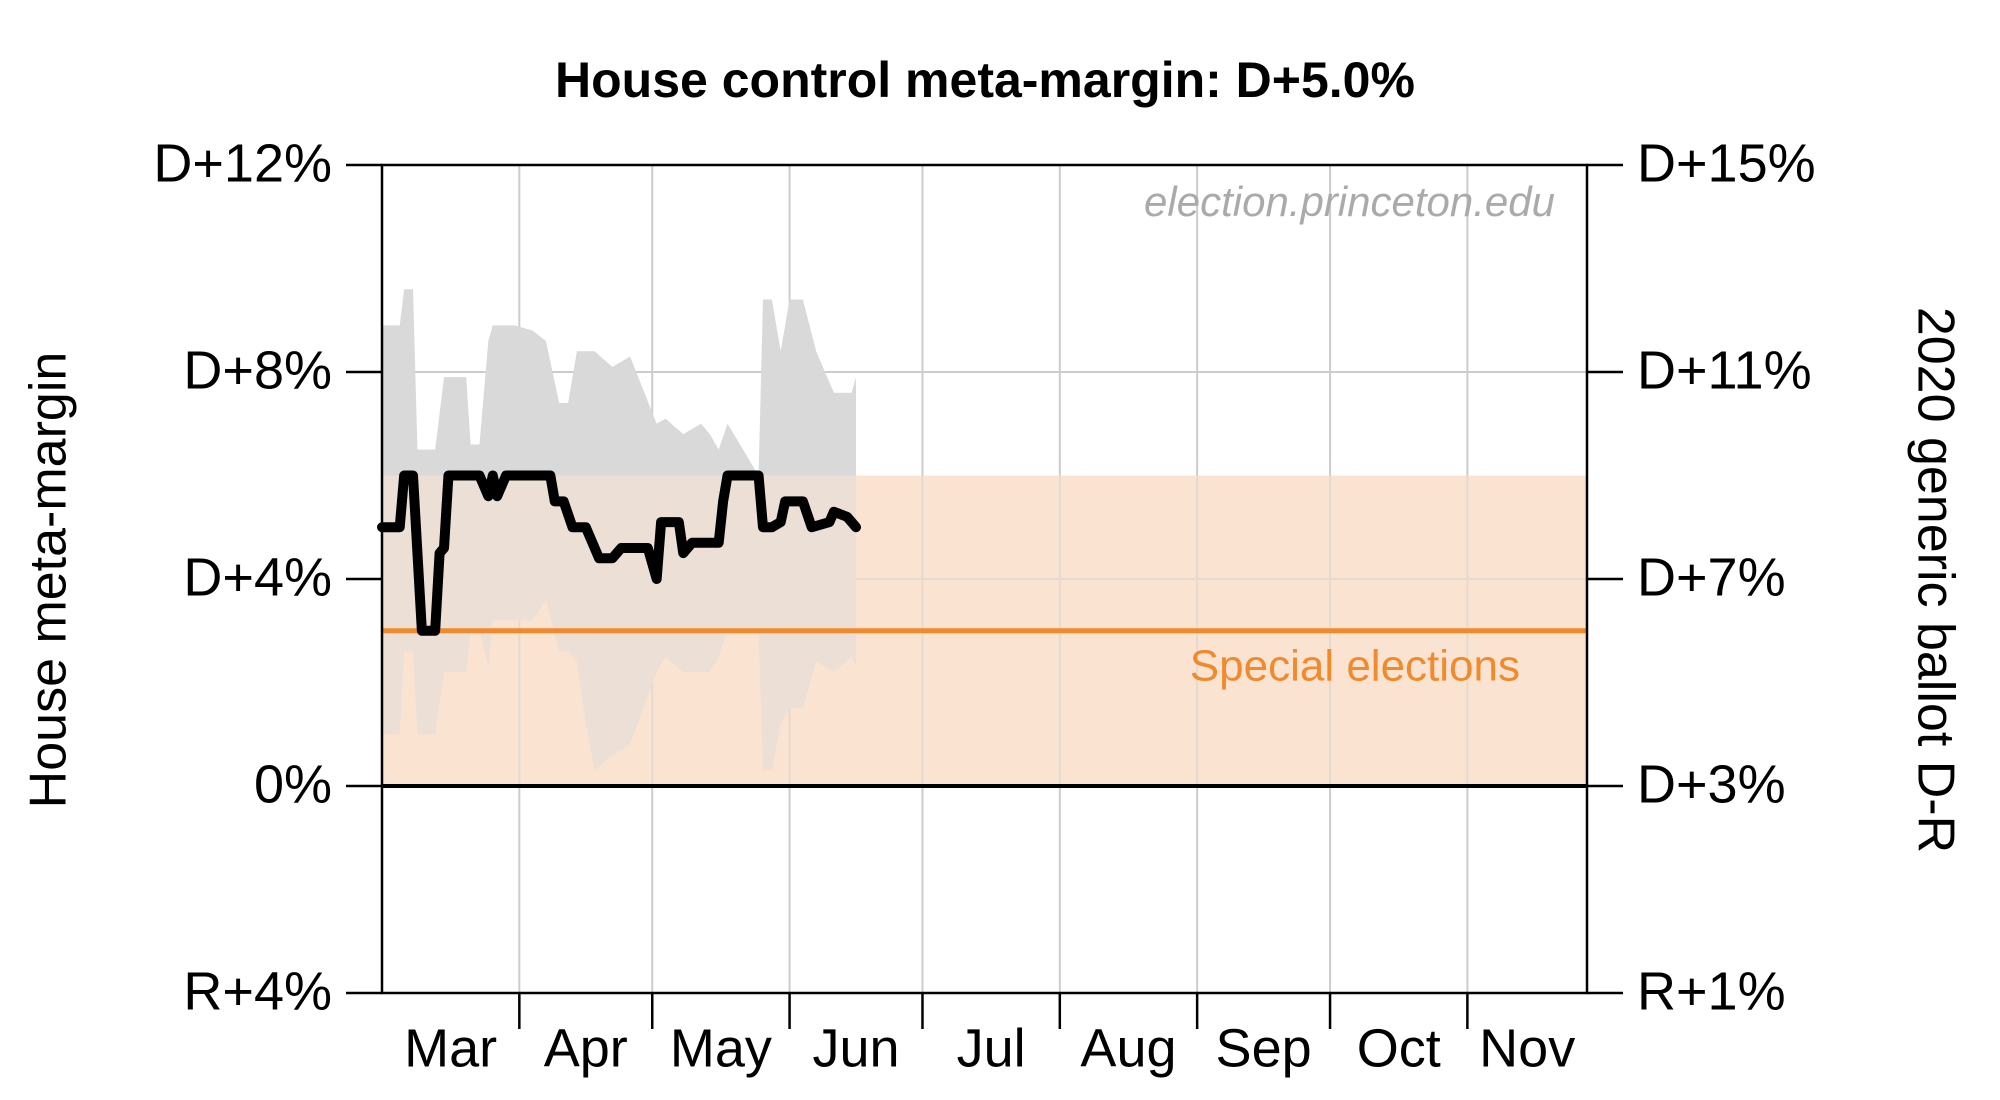 The width and height of the screenshot is (2000, 1100). I want to click on x-tick-label: Jun, so click(855, 1048).